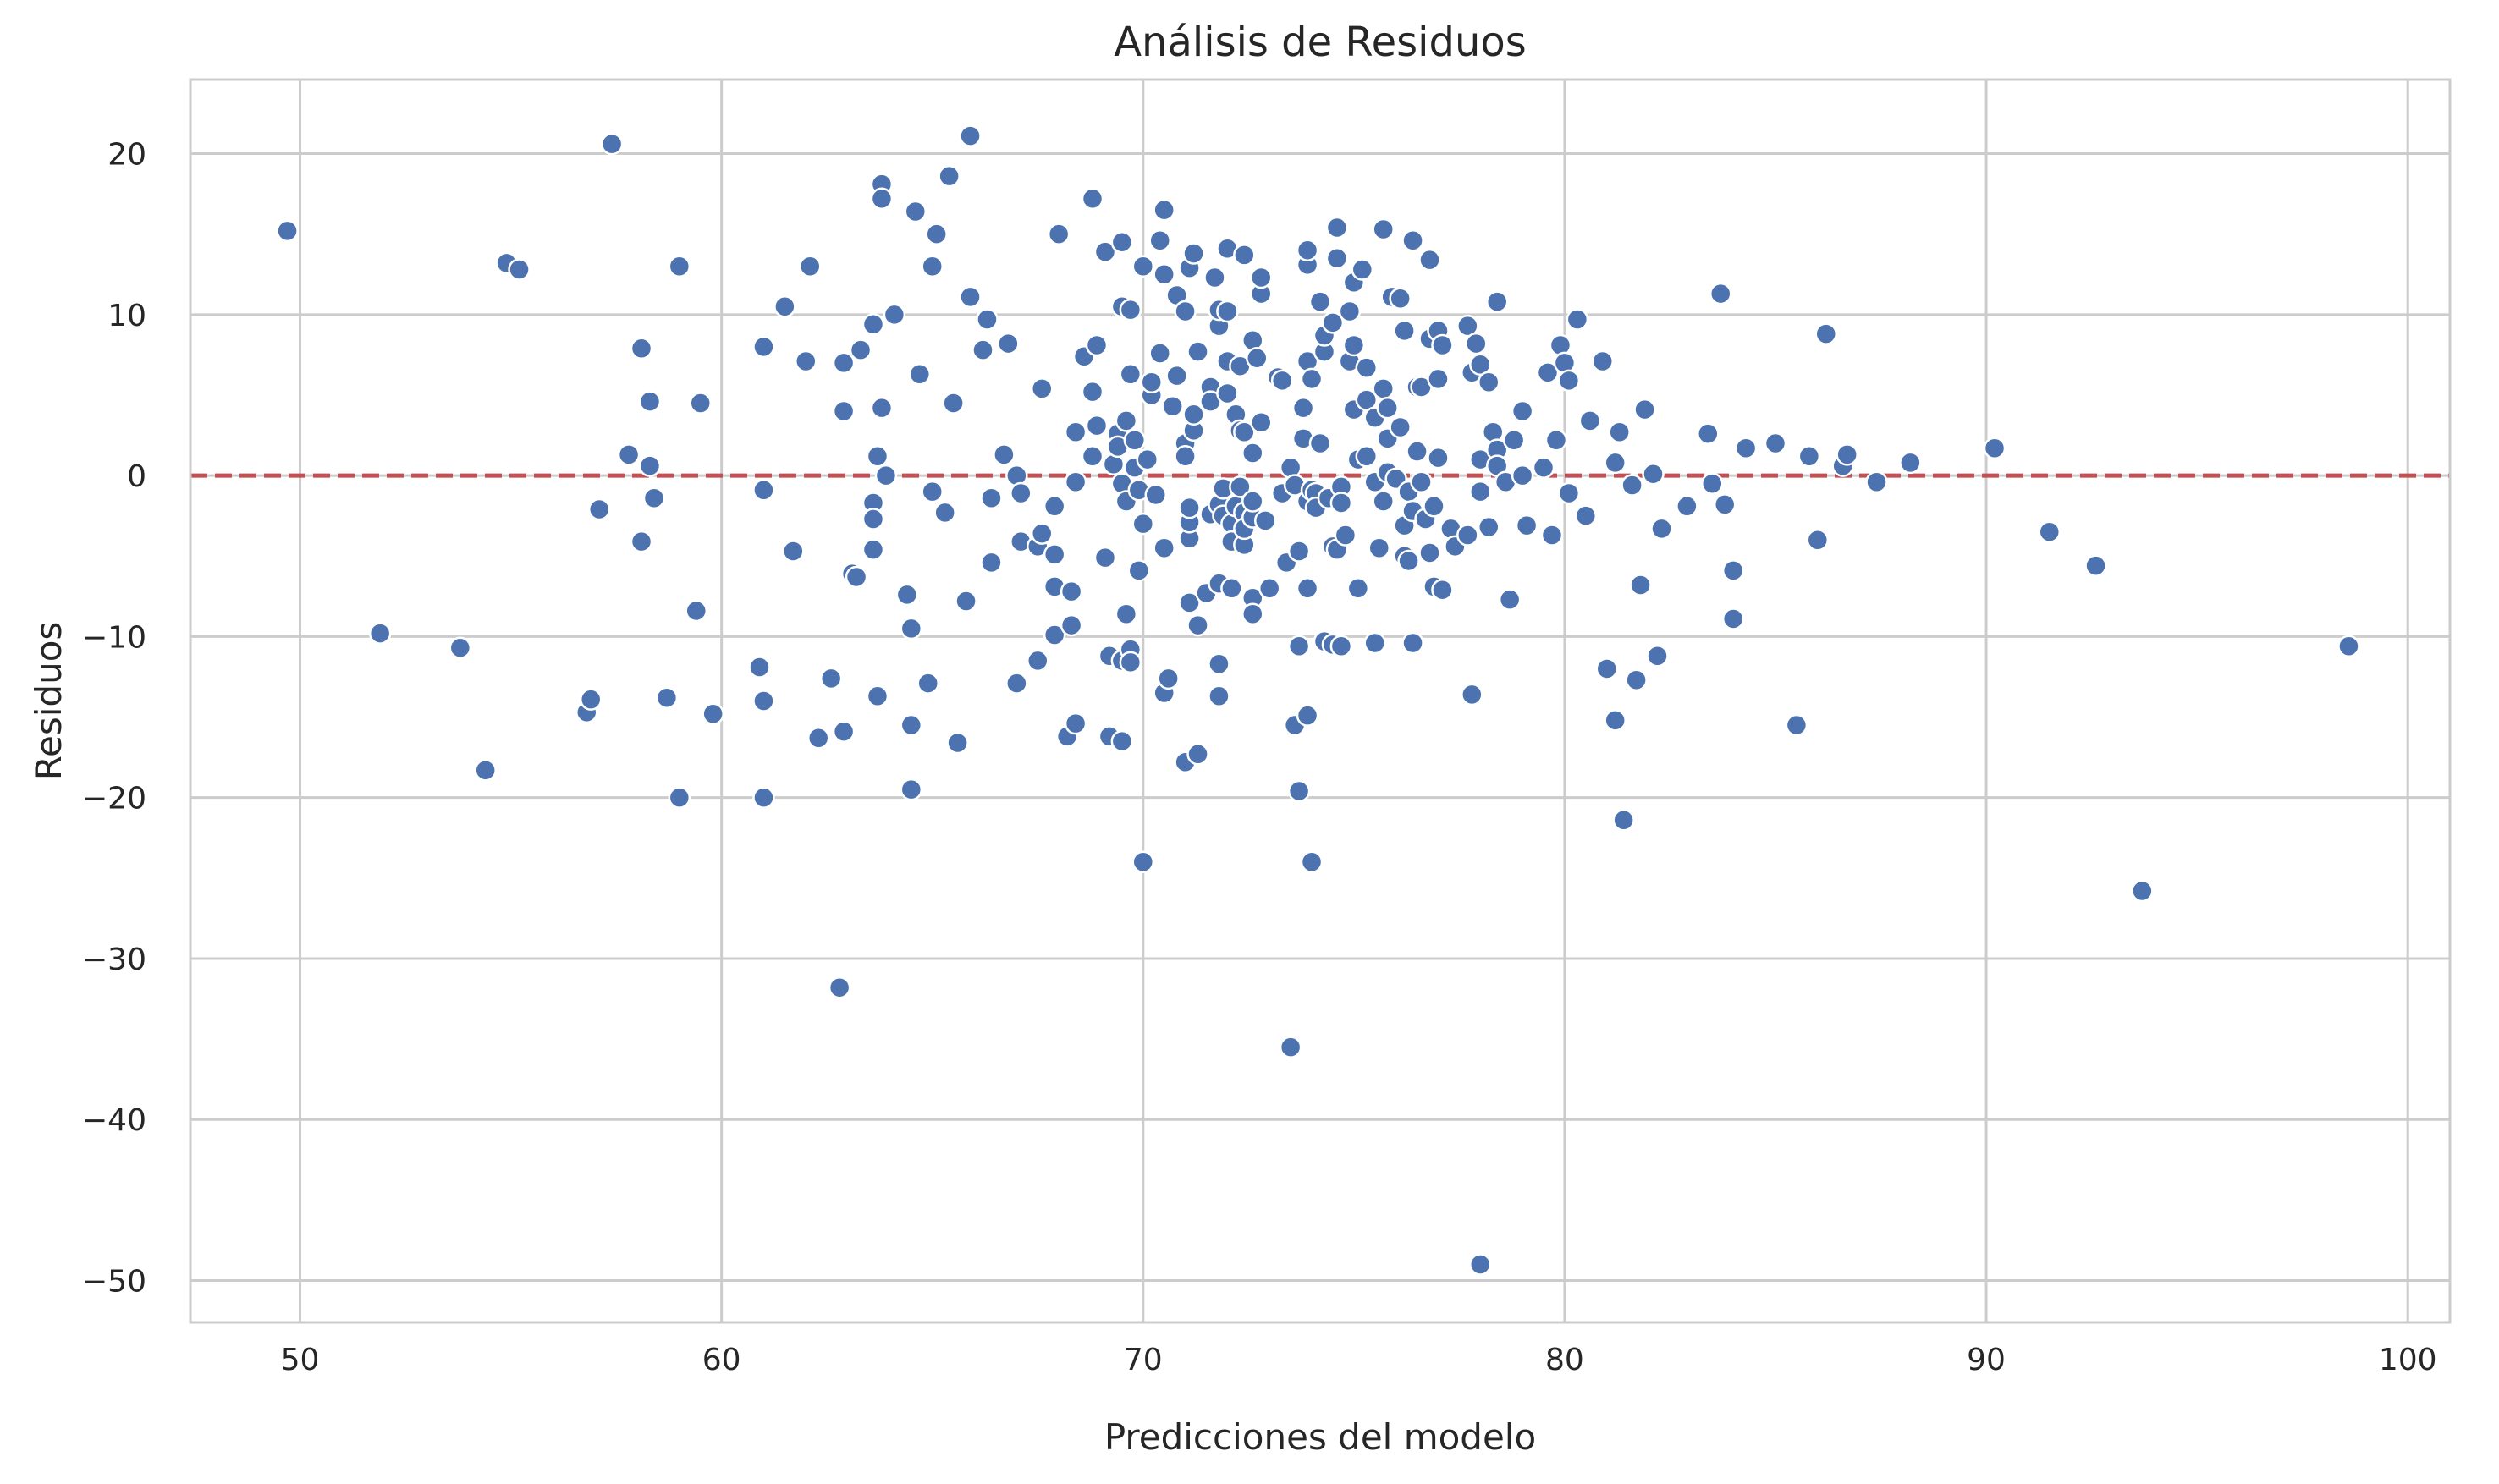 This screenshot has width=2499, height=1484. Describe the element at coordinates (1359, 1360) in the screenshot. I see `x-tick-labels: 50 60 70 80 90 100` at that location.